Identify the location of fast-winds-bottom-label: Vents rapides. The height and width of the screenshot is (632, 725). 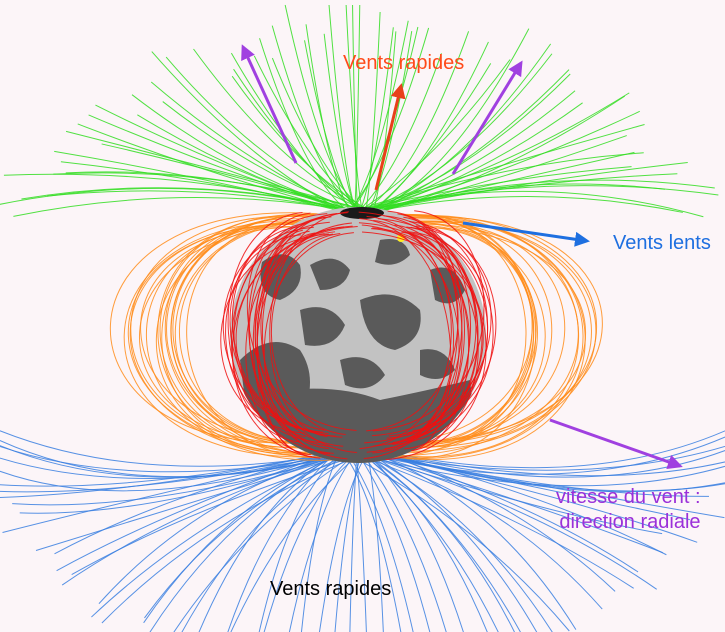
(331, 589).